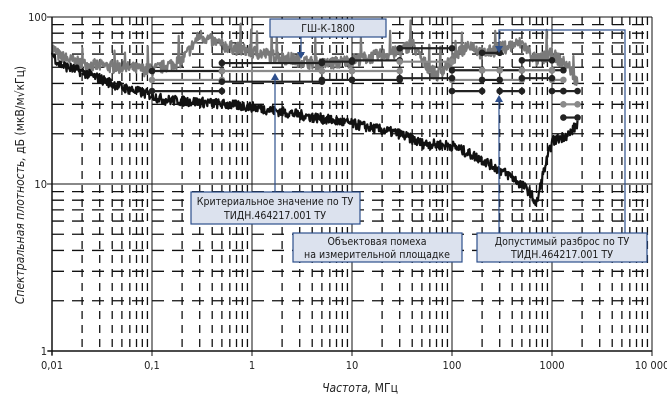 The image size is (667, 405). I want to click on x-tick-label: 10 000, so click(651, 365).